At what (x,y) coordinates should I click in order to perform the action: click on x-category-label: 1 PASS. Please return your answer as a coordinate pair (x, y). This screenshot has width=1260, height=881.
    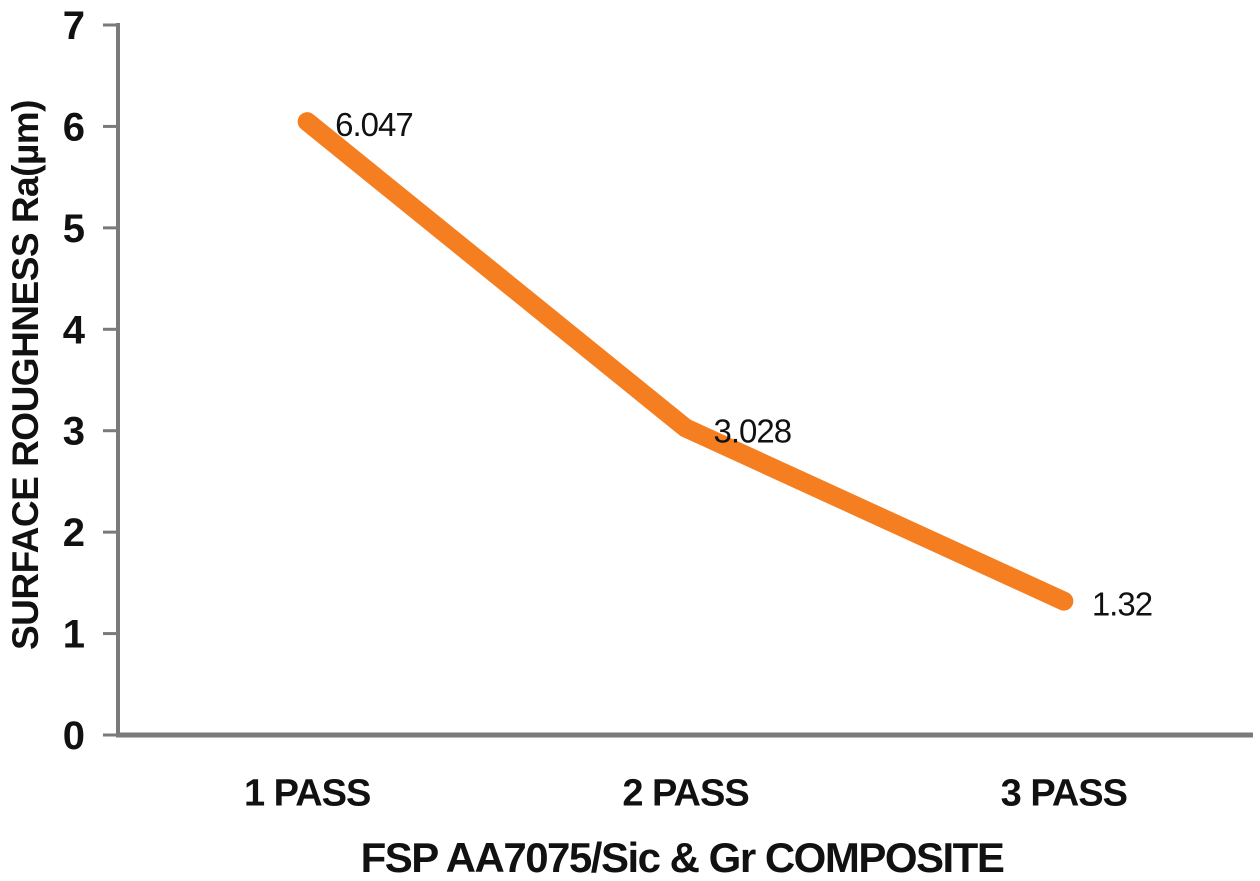
    Looking at the image, I should click on (307, 793).